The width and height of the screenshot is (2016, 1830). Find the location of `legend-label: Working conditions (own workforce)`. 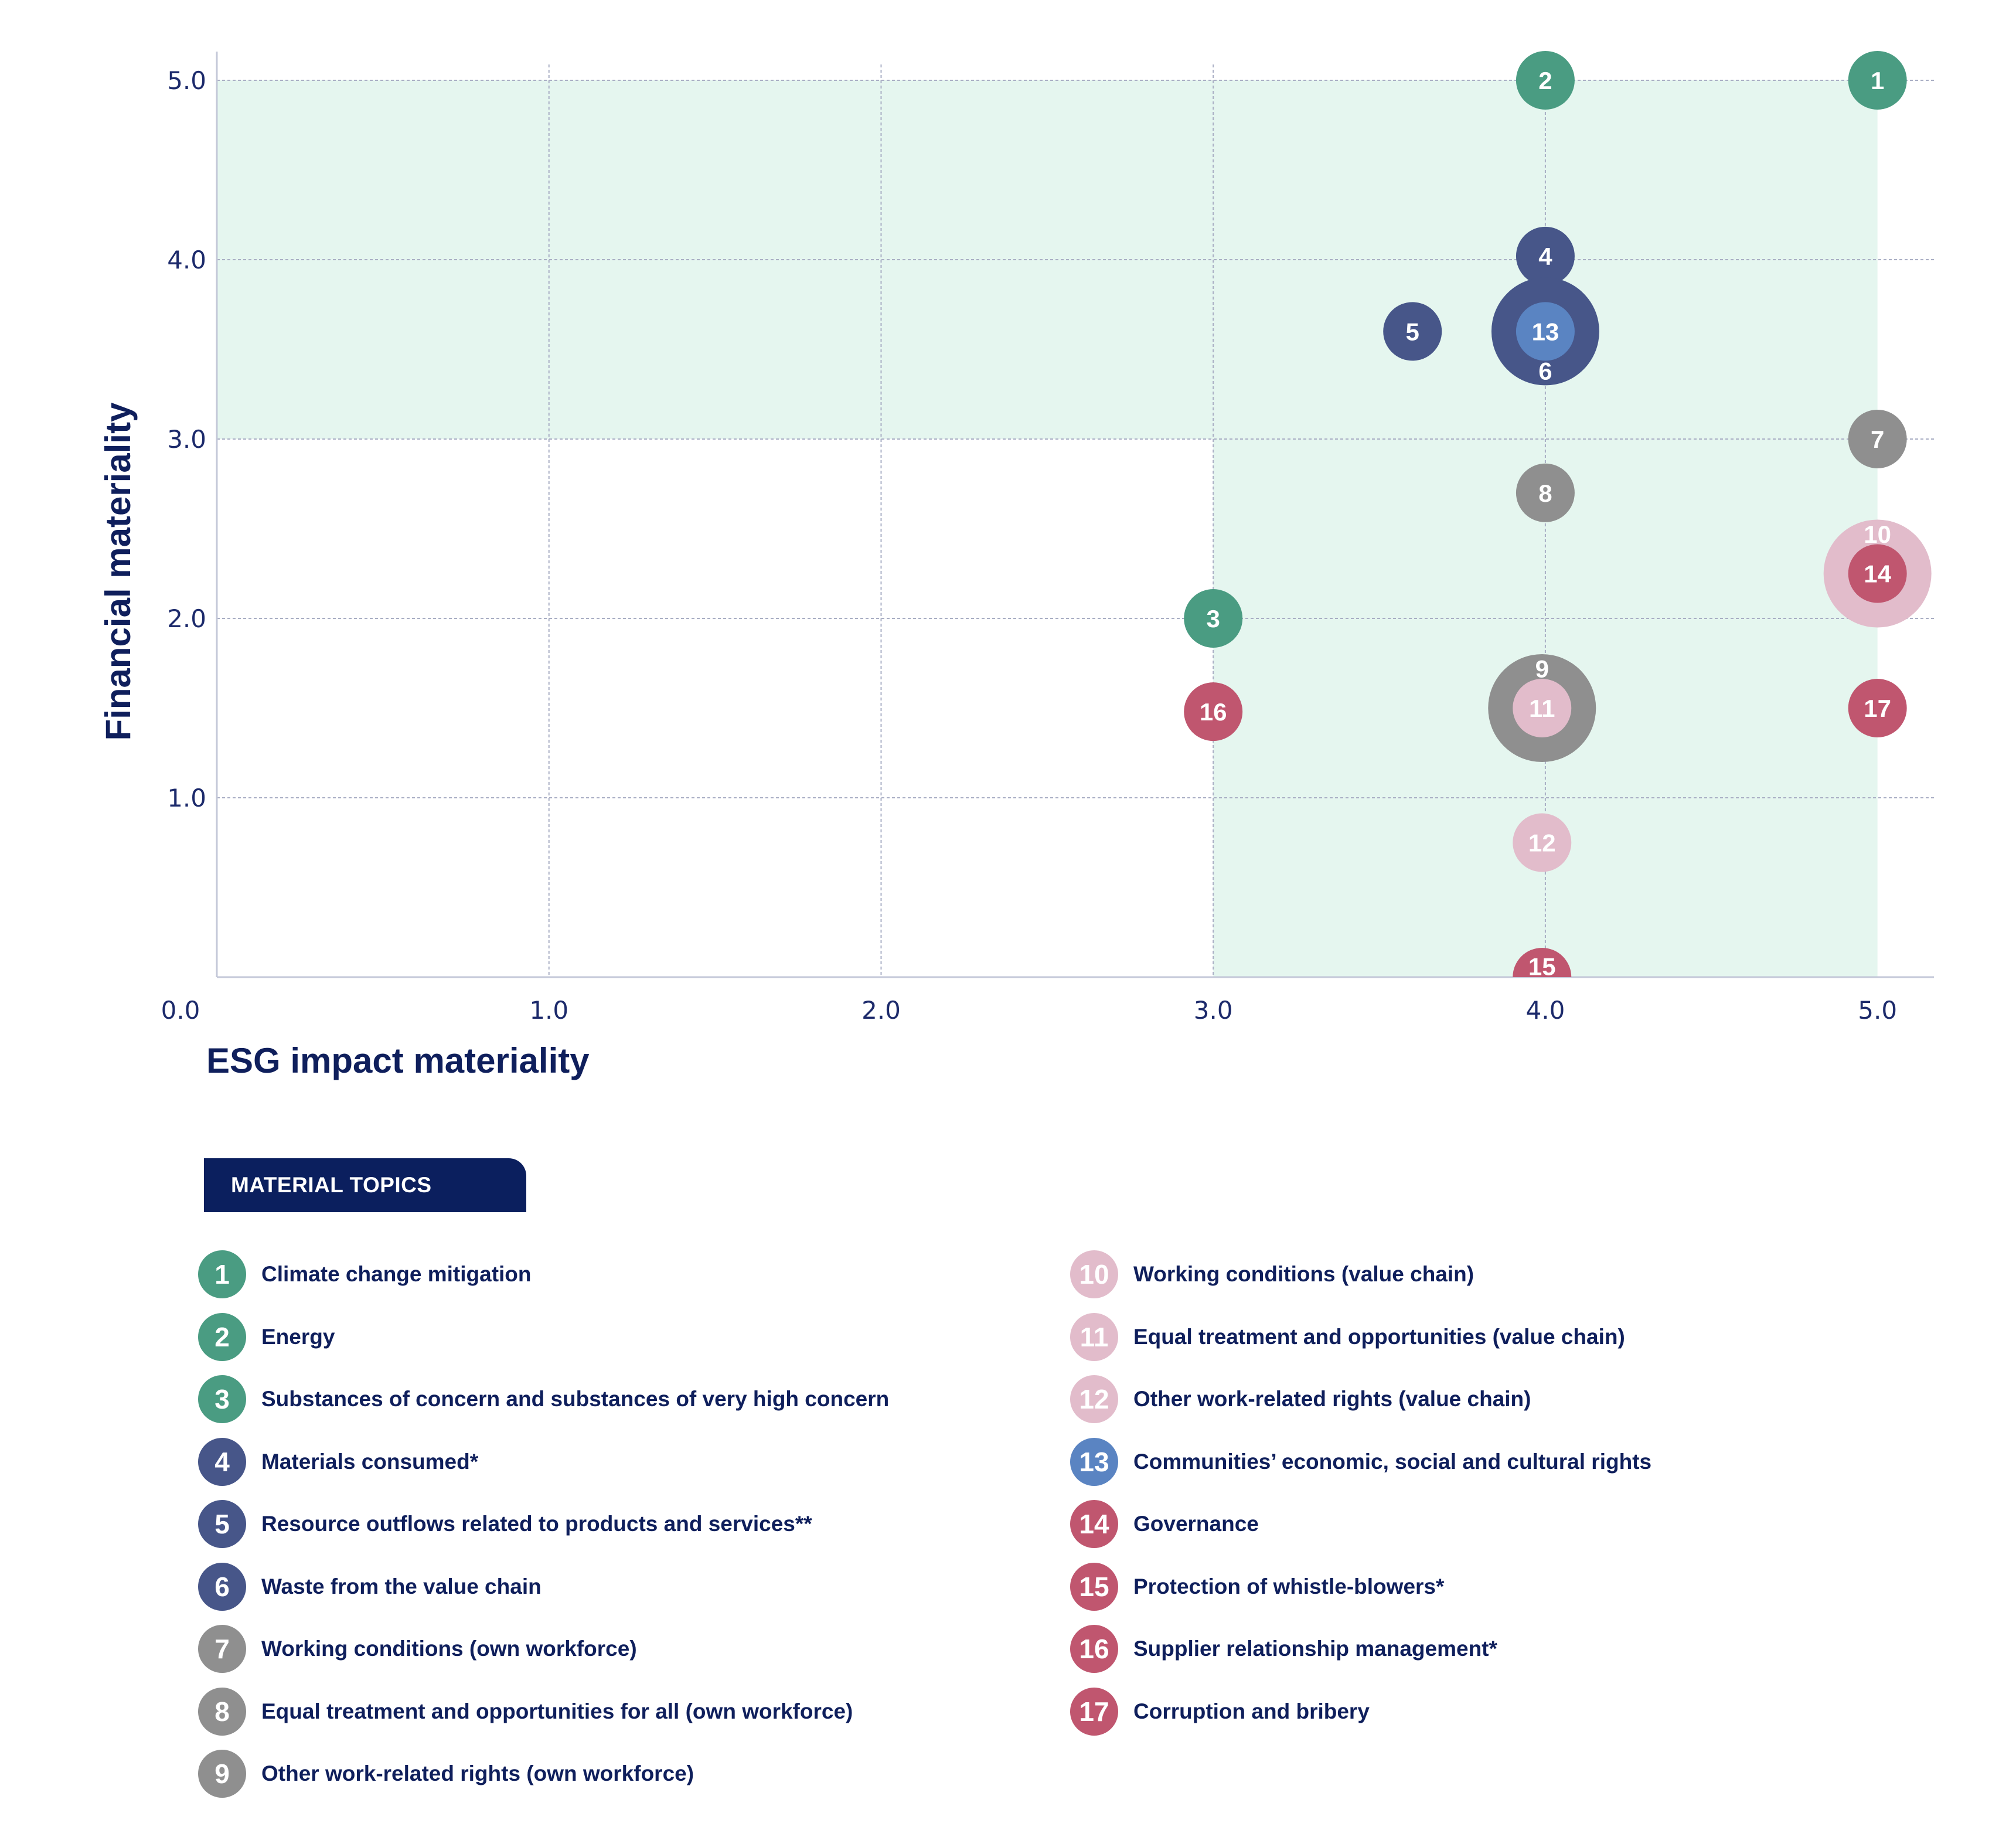

legend-label: Working conditions (own workforce) is located at coordinates (449, 1649).